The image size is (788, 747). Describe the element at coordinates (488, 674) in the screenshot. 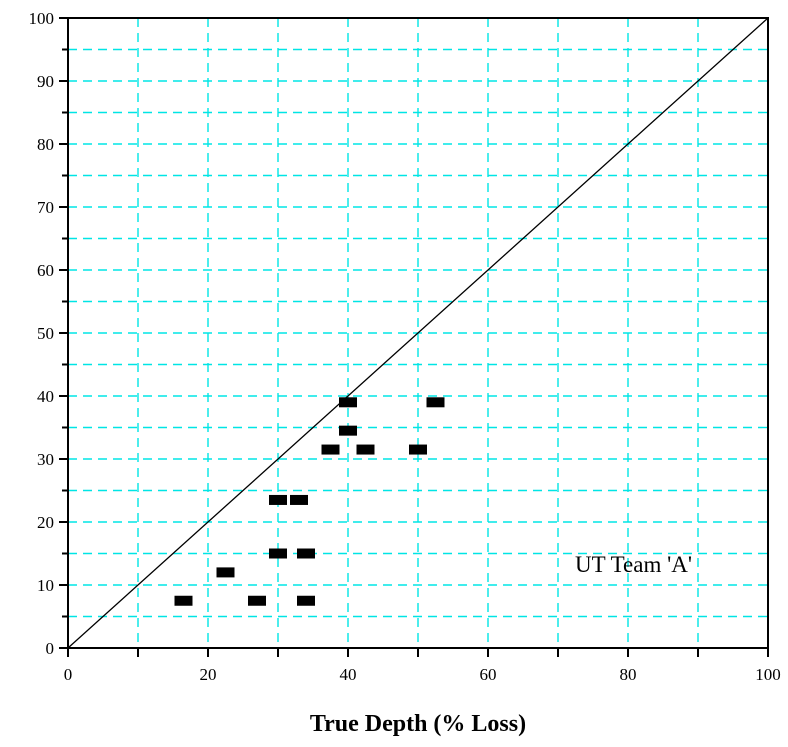

I see `x-tick-label: 60` at that location.